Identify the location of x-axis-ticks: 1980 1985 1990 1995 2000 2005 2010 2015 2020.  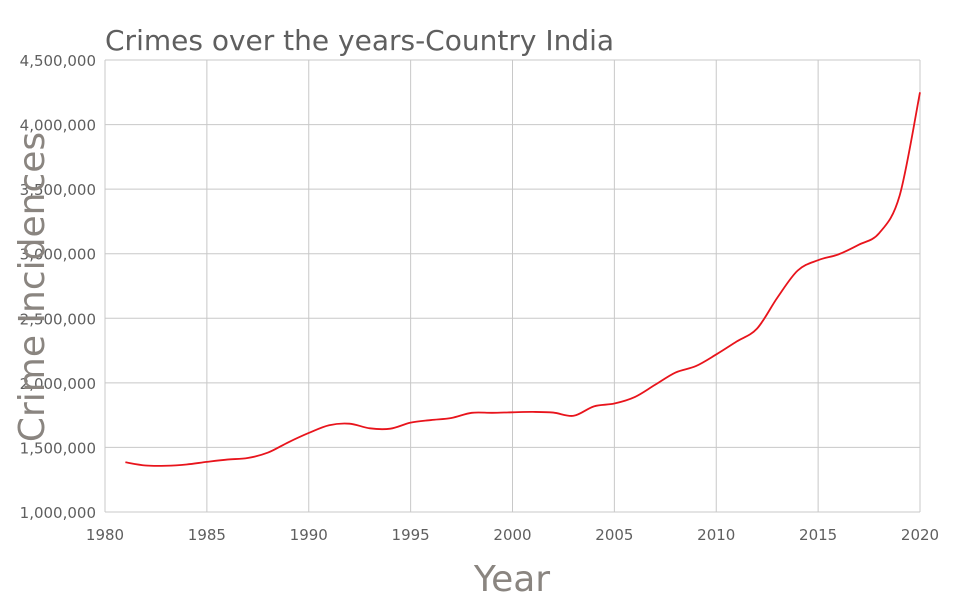
(512, 535).